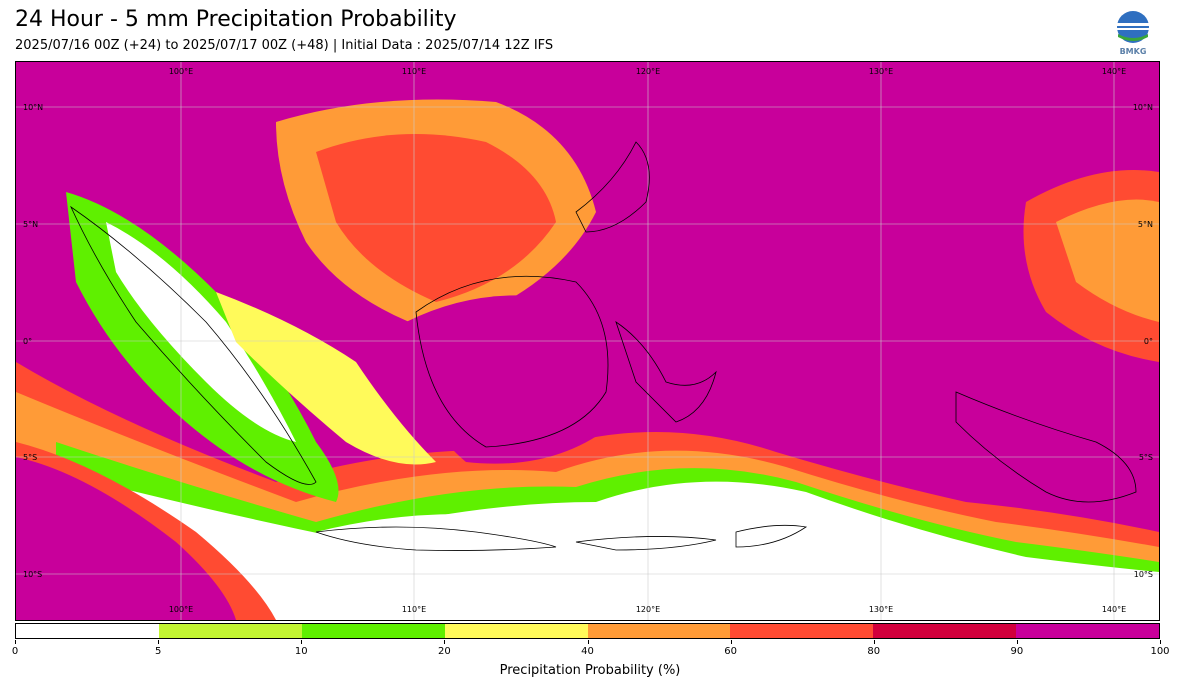 The height and width of the screenshot is (690, 1180). Describe the element at coordinates (874, 651) in the screenshot. I see `colorbar-tick-label: 80` at that location.